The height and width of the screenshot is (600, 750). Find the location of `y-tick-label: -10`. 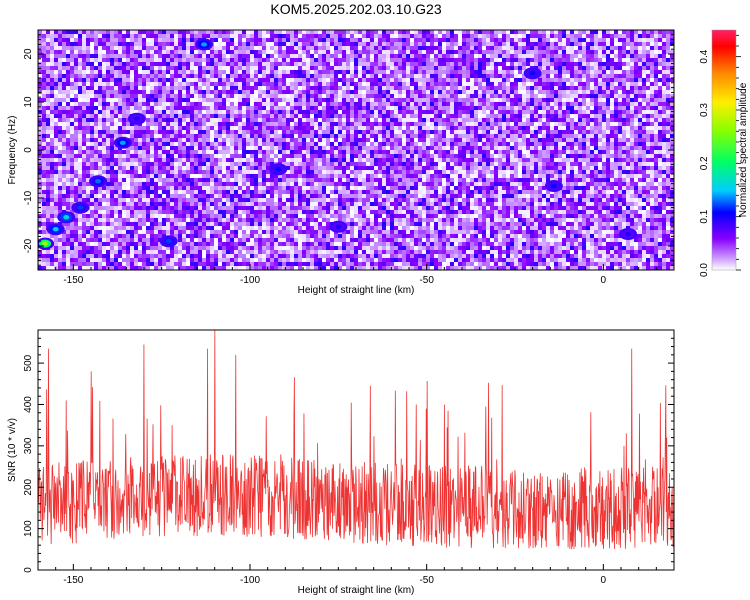

y-tick-label: -10 is located at coordinates (28, 197).